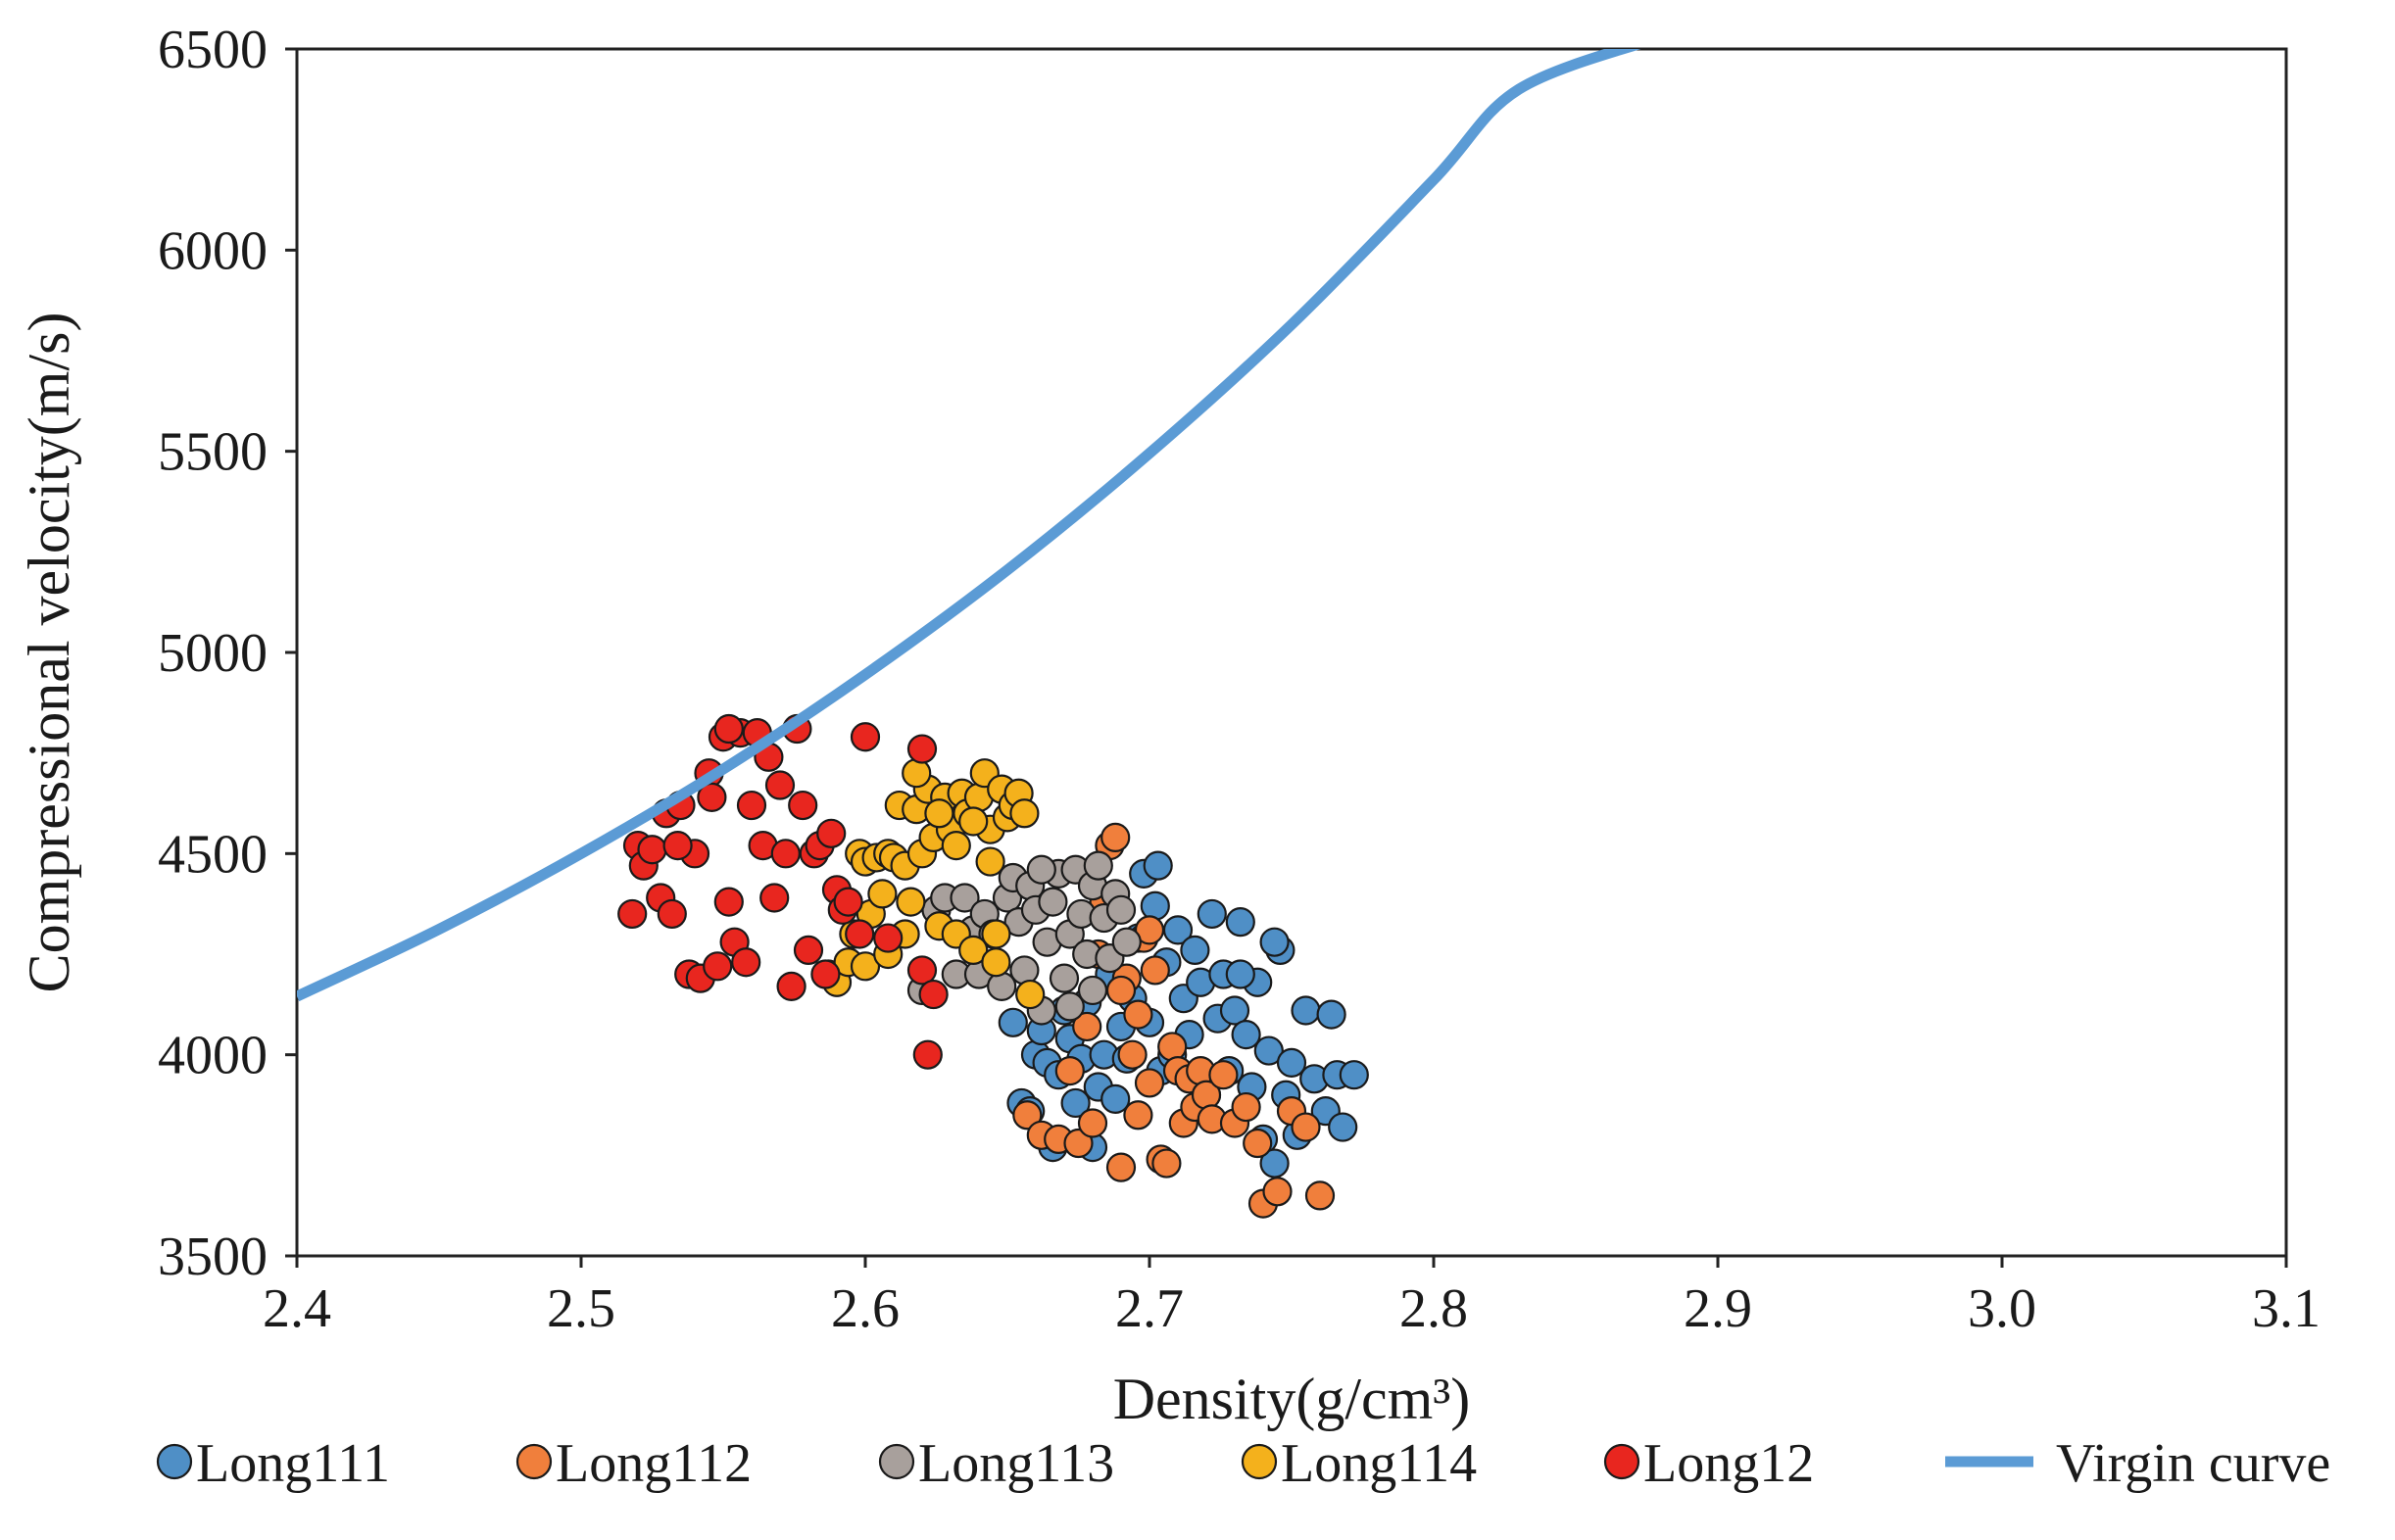  Describe the element at coordinates (213, 1257) in the screenshot. I see `y-tick-label: 3500` at that location.